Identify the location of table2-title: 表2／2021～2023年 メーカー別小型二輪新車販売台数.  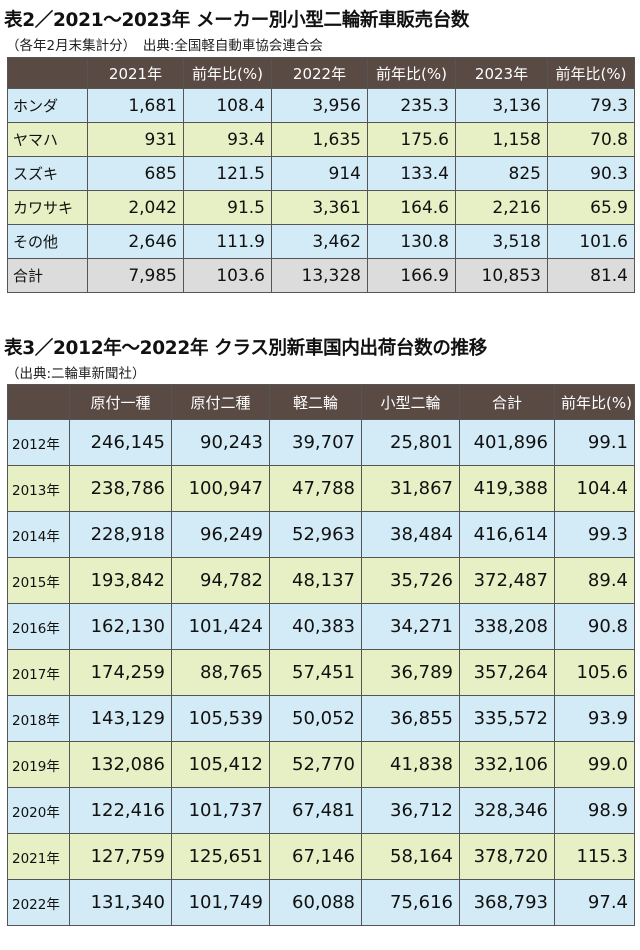
(237, 20).